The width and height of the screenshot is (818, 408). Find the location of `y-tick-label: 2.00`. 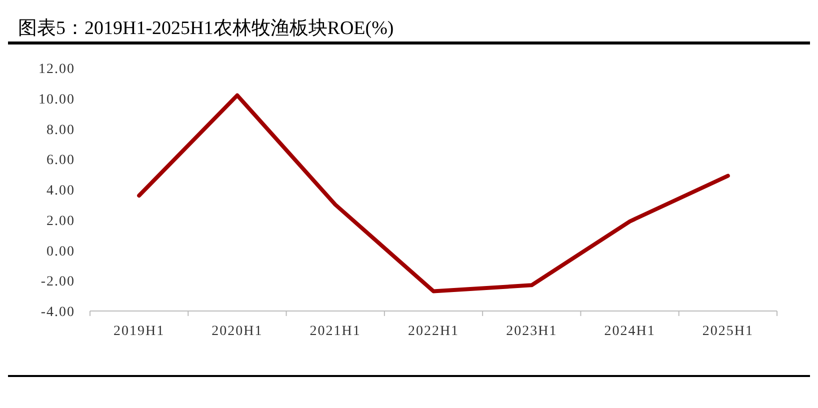

y-tick-label: 2.00 is located at coordinates (60, 221).